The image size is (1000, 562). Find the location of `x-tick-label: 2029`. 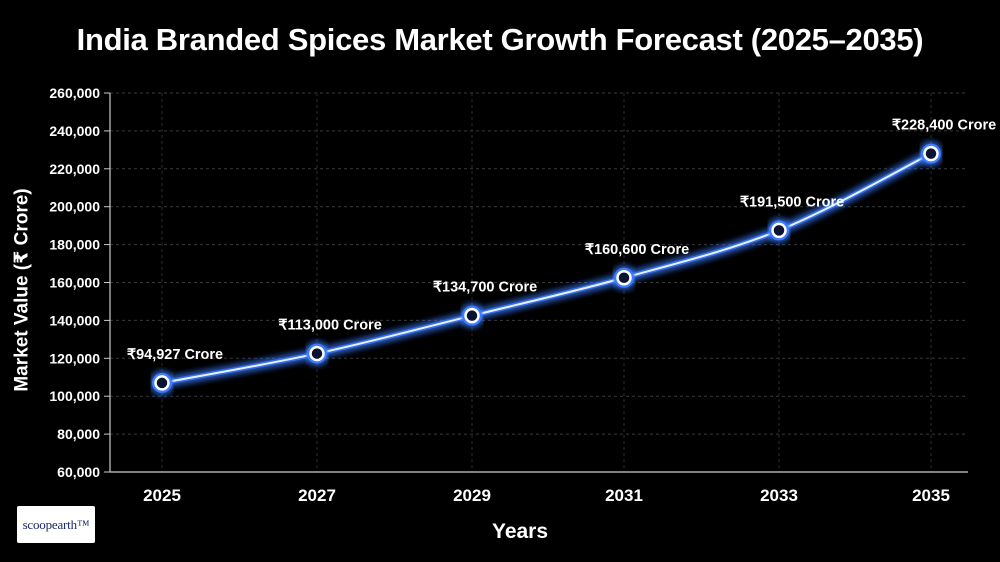

x-tick-label: 2029 is located at coordinates (472, 495).